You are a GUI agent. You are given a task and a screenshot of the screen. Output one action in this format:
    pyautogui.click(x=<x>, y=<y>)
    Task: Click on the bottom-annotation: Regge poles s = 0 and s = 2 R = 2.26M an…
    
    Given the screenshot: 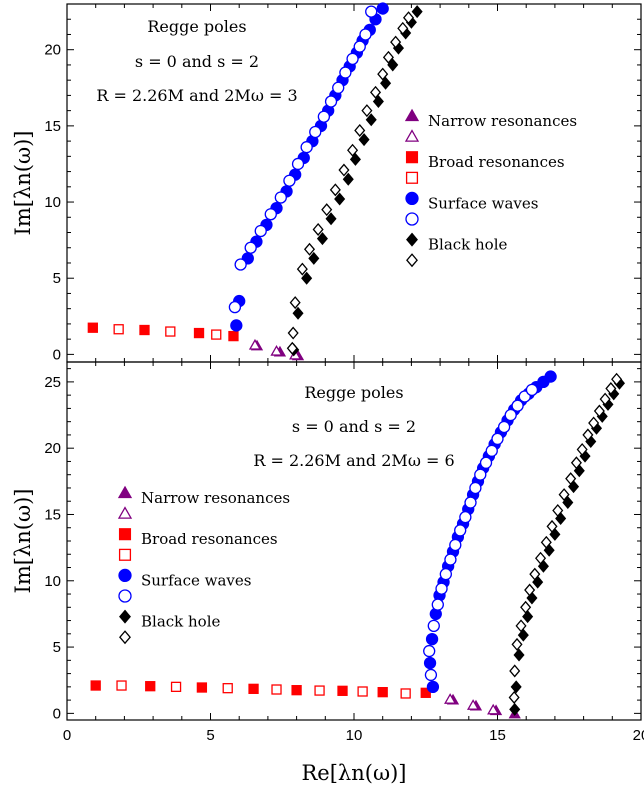 What is the action you would take?
    pyautogui.click(x=353, y=426)
    